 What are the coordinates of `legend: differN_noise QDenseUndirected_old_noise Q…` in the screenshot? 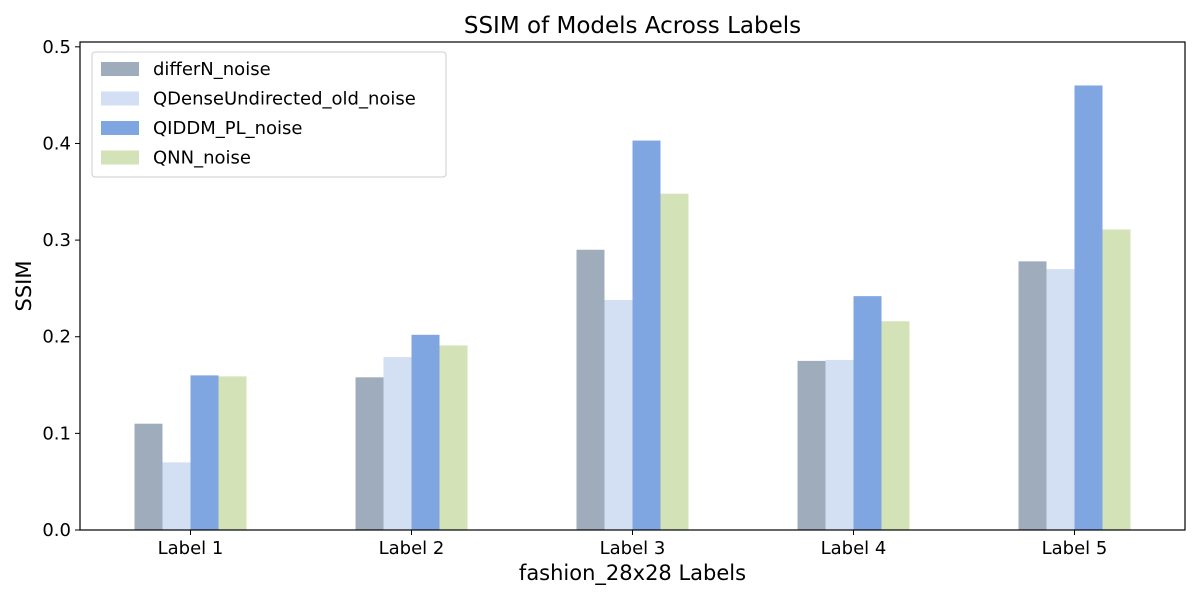 It's located at (269, 114).